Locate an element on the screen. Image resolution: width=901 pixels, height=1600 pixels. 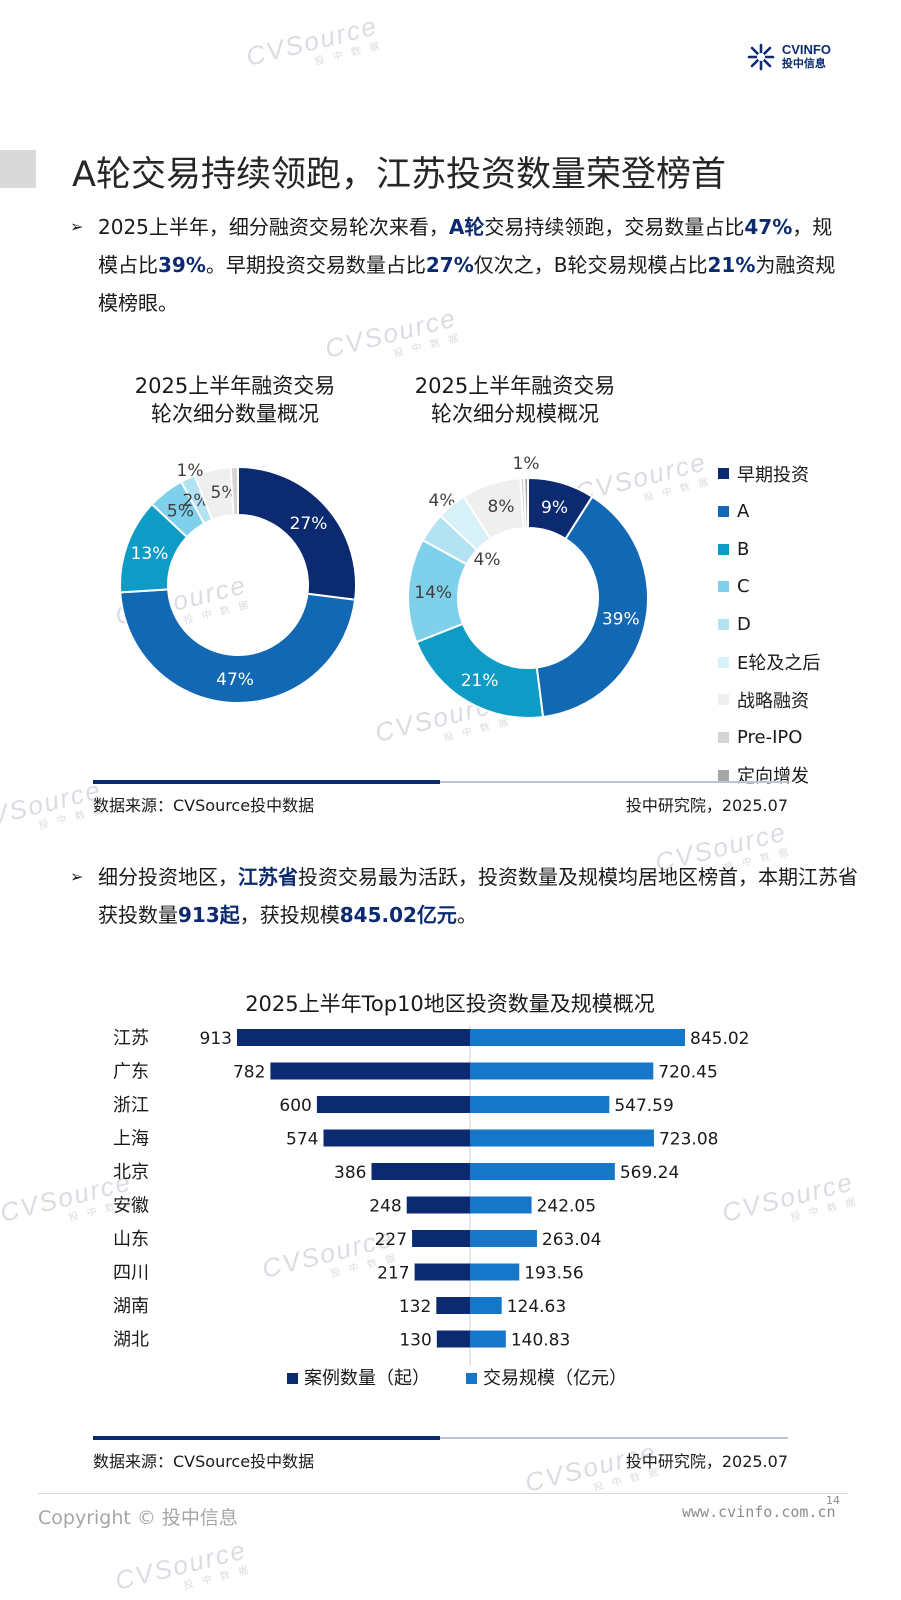
bar-count-label: 227 is located at coordinates (391, 1240).